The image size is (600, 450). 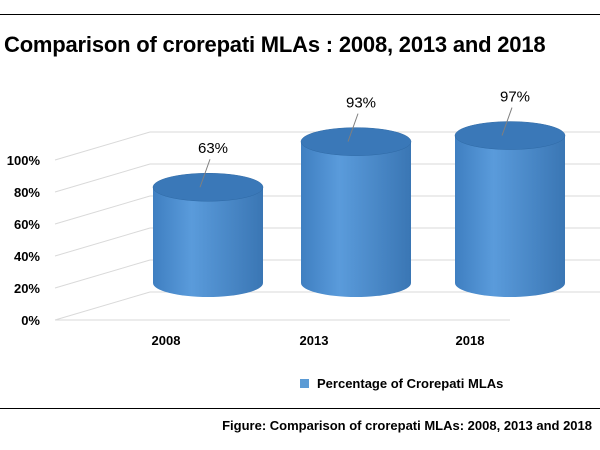 What do you see at coordinates (314, 340) in the screenshot?
I see `x-tick-label: 2013` at bounding box center [314, 340].